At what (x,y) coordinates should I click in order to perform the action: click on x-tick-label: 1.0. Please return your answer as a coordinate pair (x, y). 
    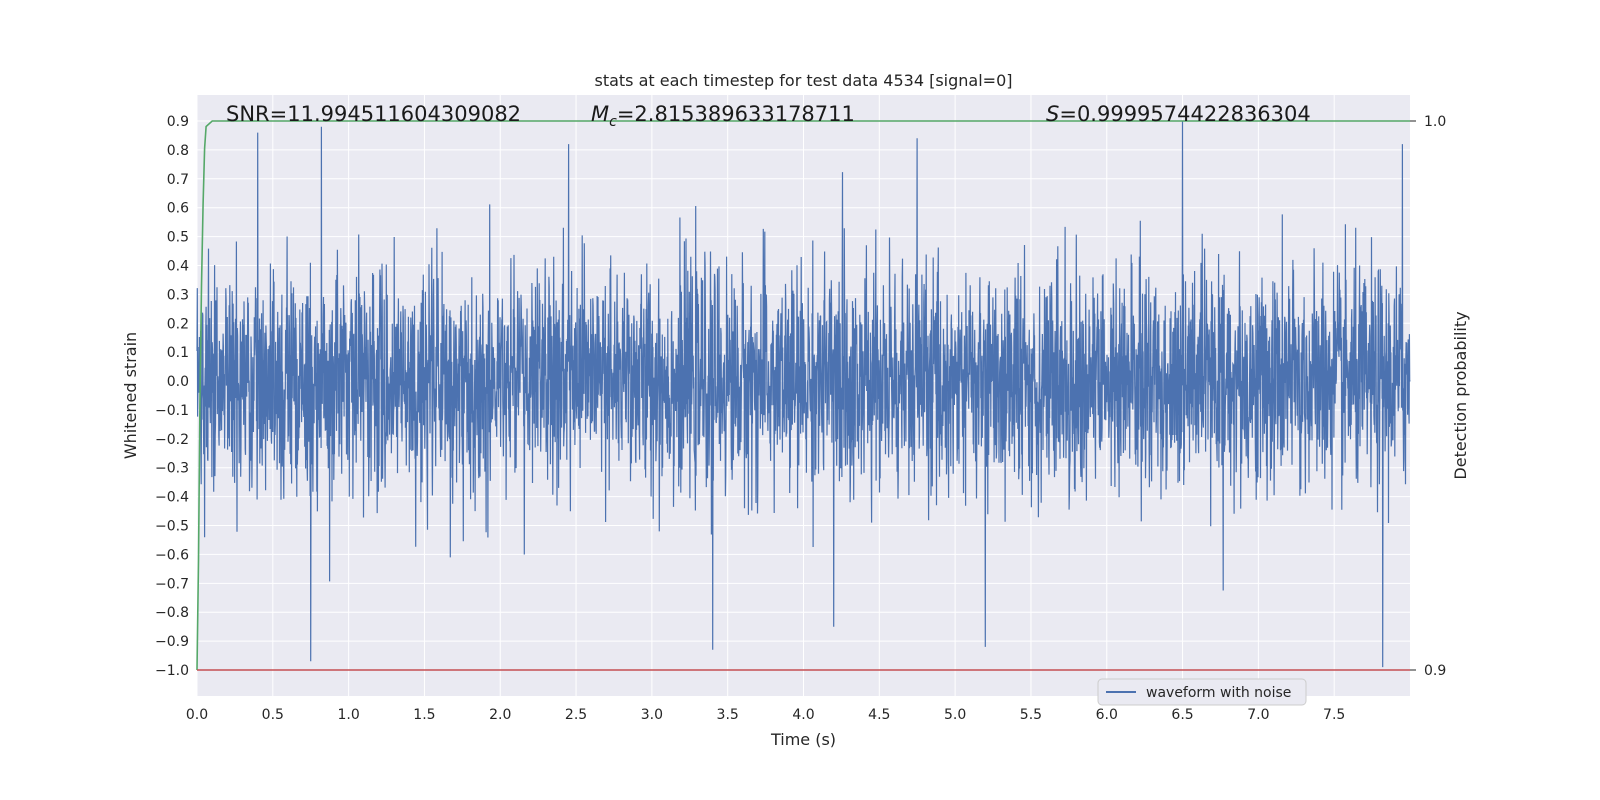
    Looking at the image, I should click on (348, 715).